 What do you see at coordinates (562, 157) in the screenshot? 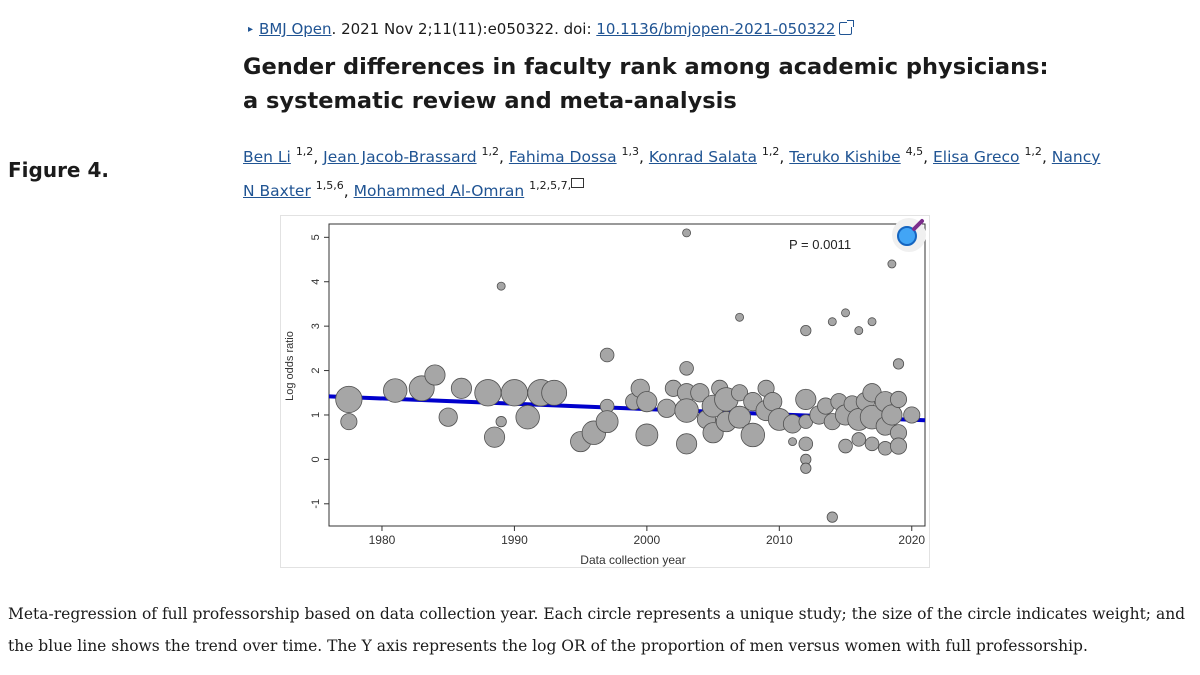
I see `author-link: Fahima Dossa` at bounding box center [562, 157].